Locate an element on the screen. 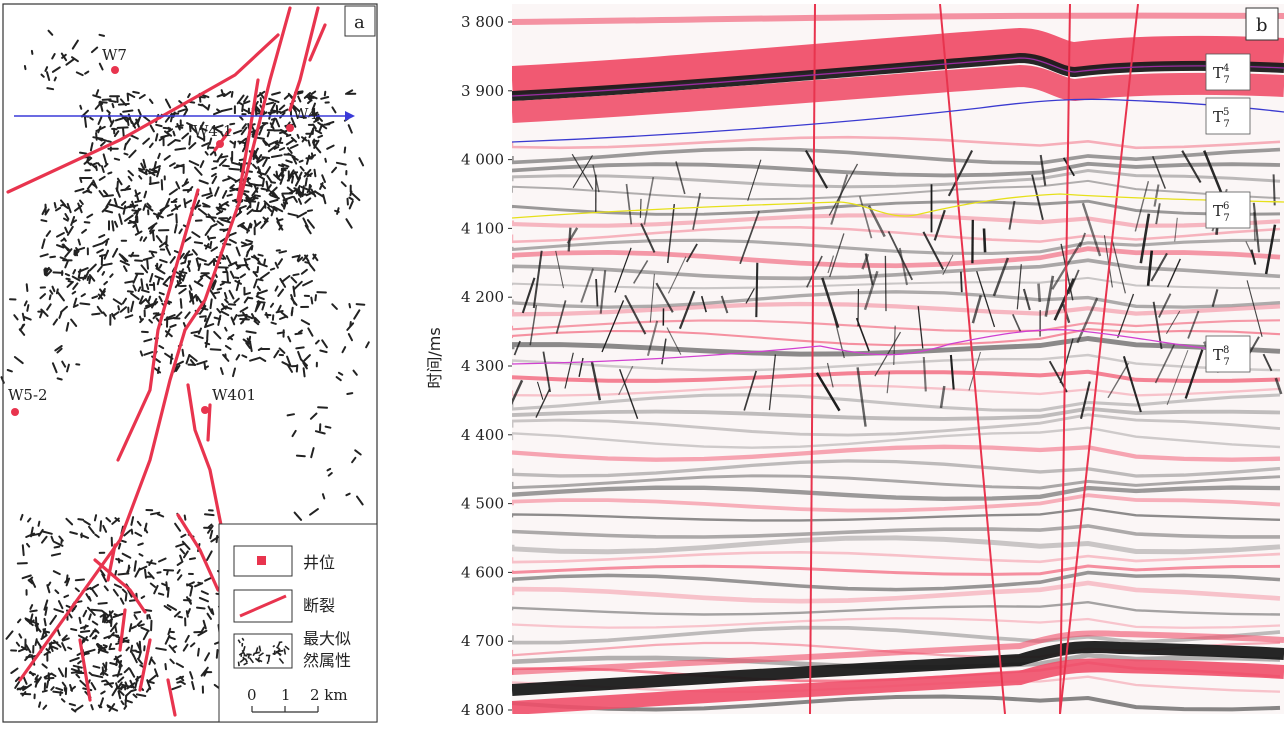 This screenshot has height=733, width=1284. horizon-label-t7-6: T6 7 is located at coordinates (1221, 212).